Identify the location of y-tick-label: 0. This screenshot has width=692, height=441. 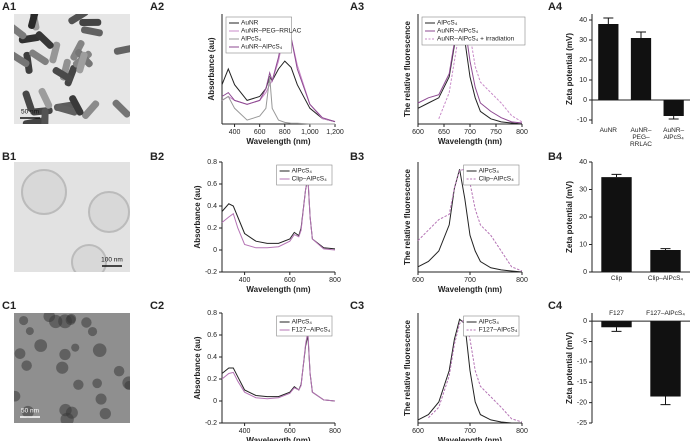
(585, 100).